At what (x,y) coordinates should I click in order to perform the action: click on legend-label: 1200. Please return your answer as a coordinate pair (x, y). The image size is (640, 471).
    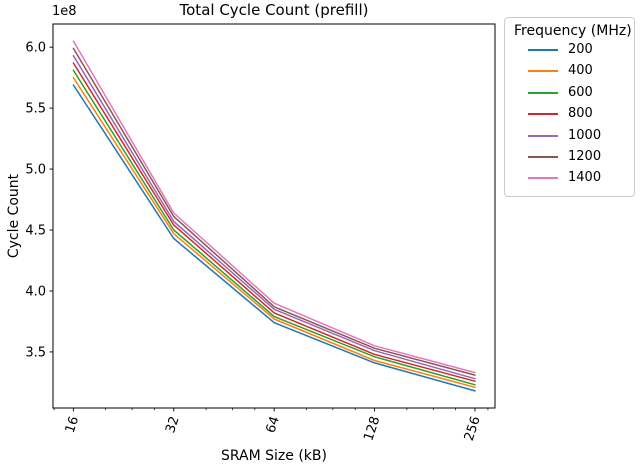
    Looking at the image, I should click on (585, 156).